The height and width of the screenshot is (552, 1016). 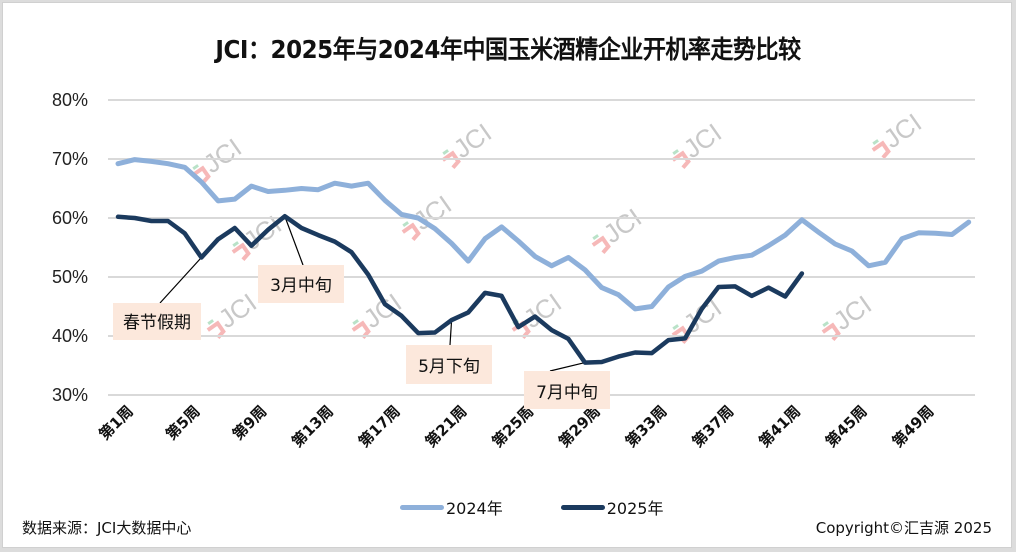 I want to click on legend-swatch-2025, so click(x=582, y=507).